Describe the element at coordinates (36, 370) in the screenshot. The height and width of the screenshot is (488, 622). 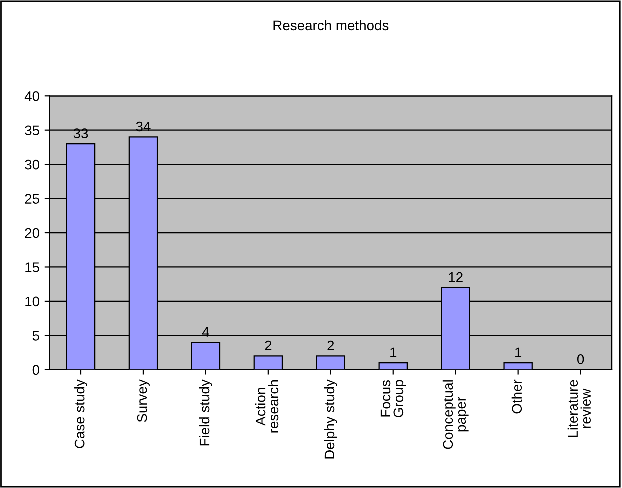
I see `y-tick-label: 0` at that location.